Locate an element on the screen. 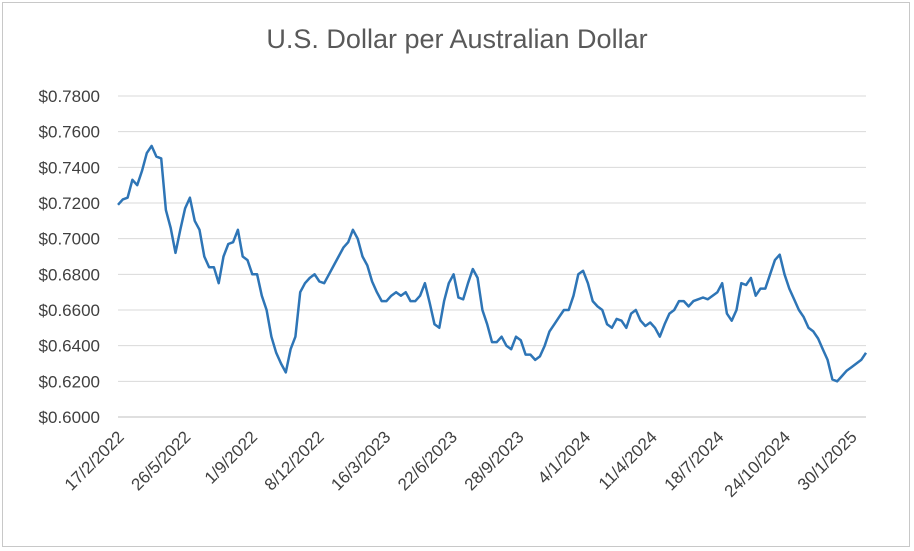  y-tick-label: $0.6000 is located at coordinates (69, 417).